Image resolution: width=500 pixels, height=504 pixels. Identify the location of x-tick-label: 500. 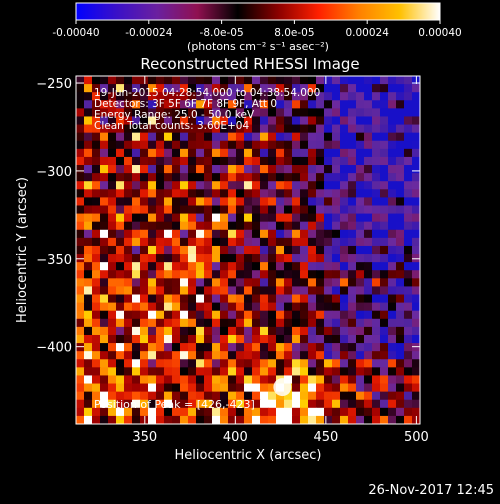
(416, 437).